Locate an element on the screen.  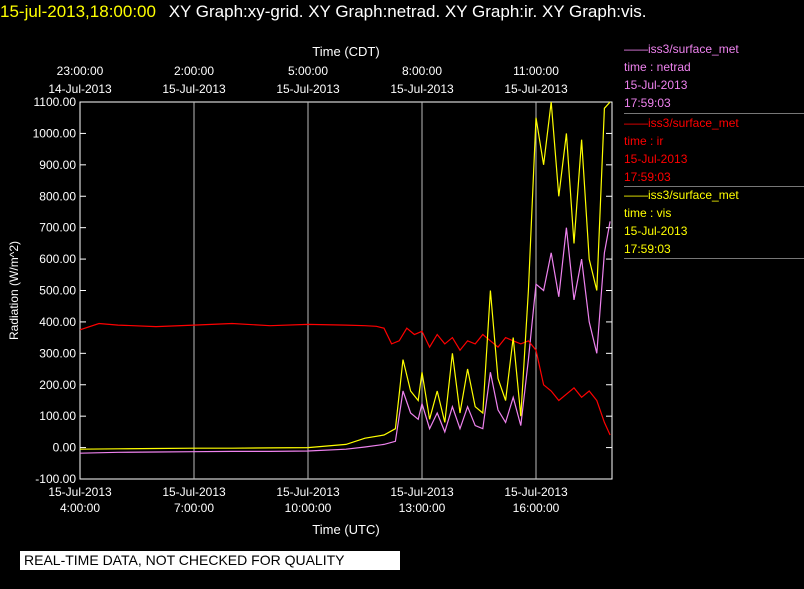
x-tick-time: 13:00:00 is located at coordinates (422, 508).